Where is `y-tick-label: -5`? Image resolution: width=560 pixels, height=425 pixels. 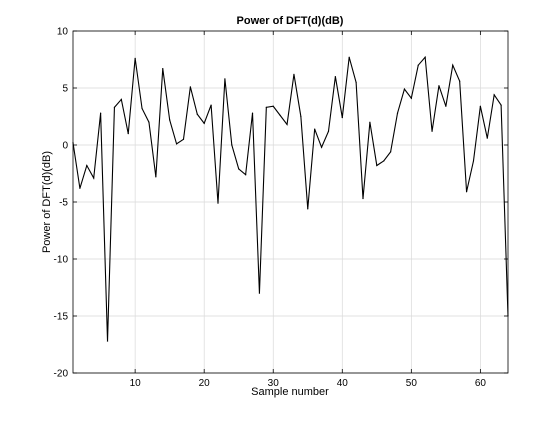
y-tick-label: -5 is located at coordinates (63, 203).